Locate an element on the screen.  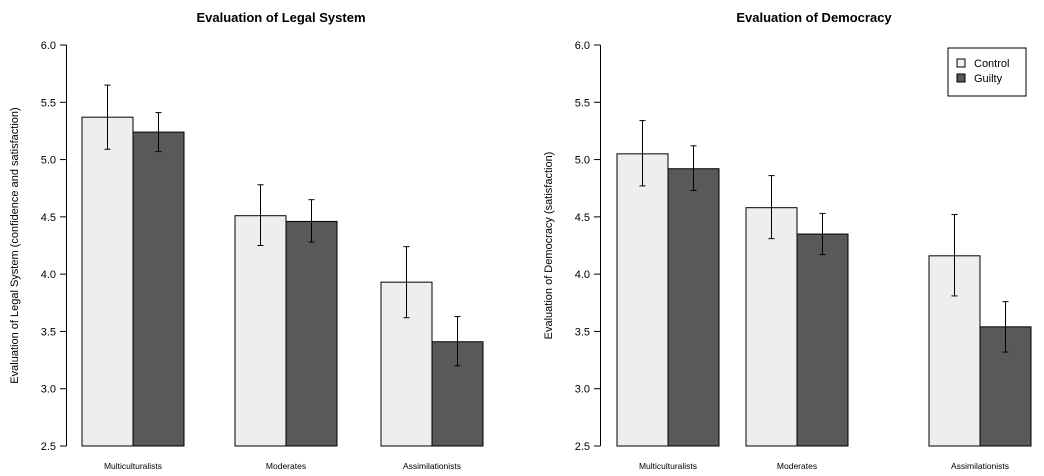
legend-swatch-guilty is located at coordinates (961, 78).